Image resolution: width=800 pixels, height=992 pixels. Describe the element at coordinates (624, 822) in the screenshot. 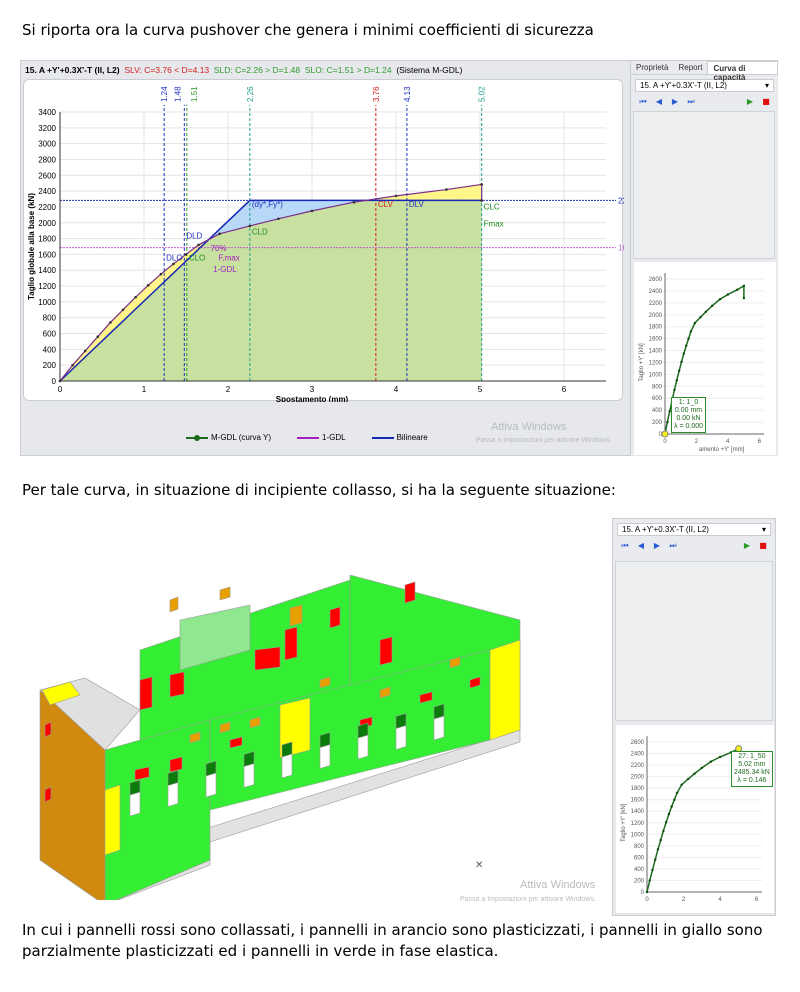

I see `y-axis-label: Taglio +Y' [kN]` at that location.